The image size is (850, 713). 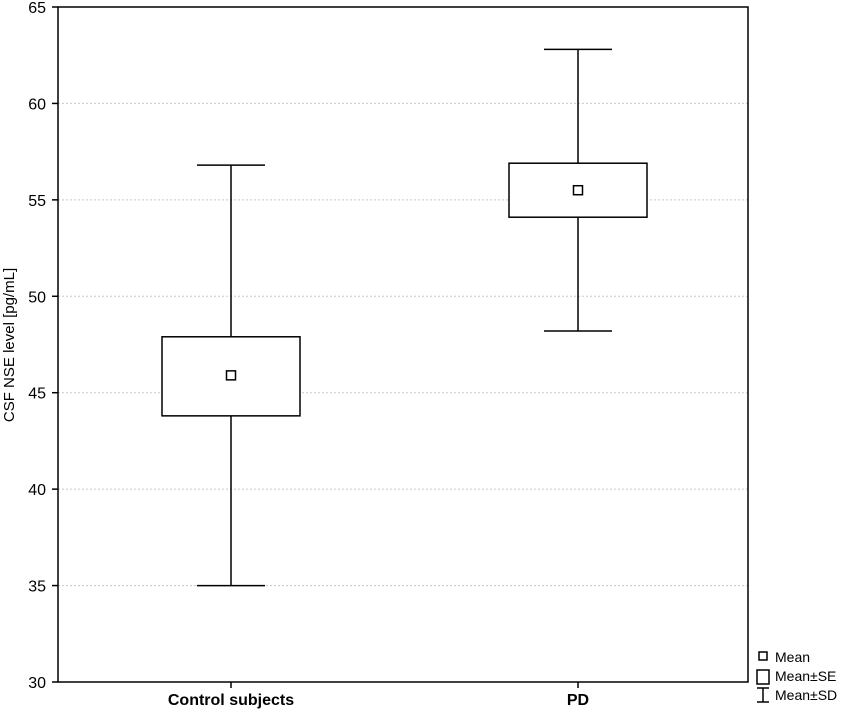 What do you see at coordinates (37, 297) in the screenshot?
I see `y-tick-label: 50` at bounding box center [37, 297].